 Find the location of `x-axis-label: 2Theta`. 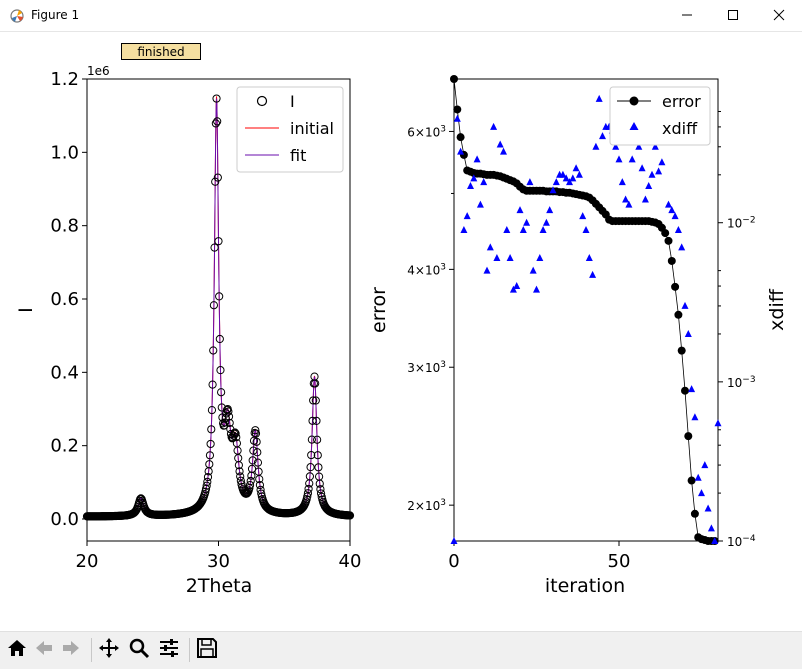

x-axis-label: 2Theta is located at coordinates (219, 586).